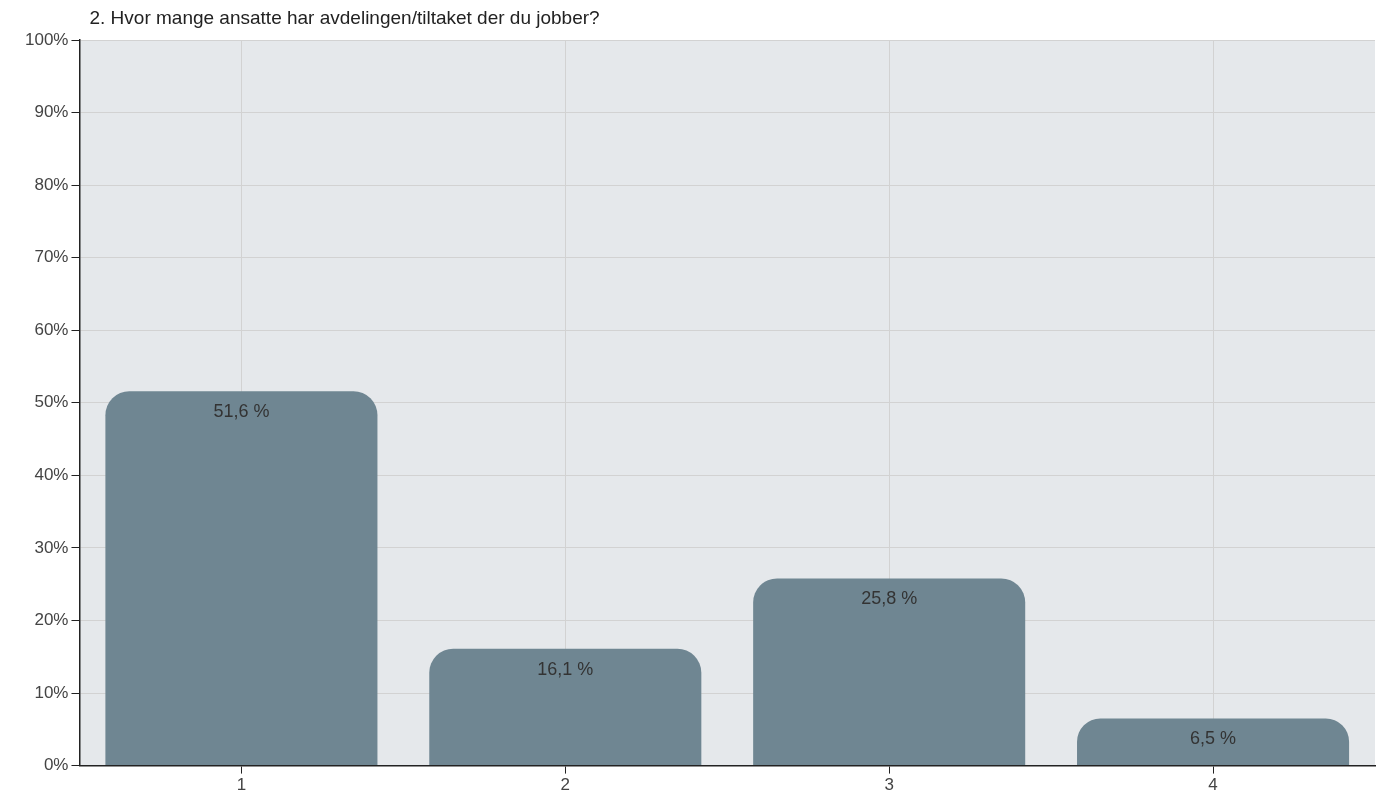 The height and width of the screenshot is (800, 1383). Describe the element at coordinates (1213, 785) in the screenshot. I see `x-tick-label: 4` at that location.